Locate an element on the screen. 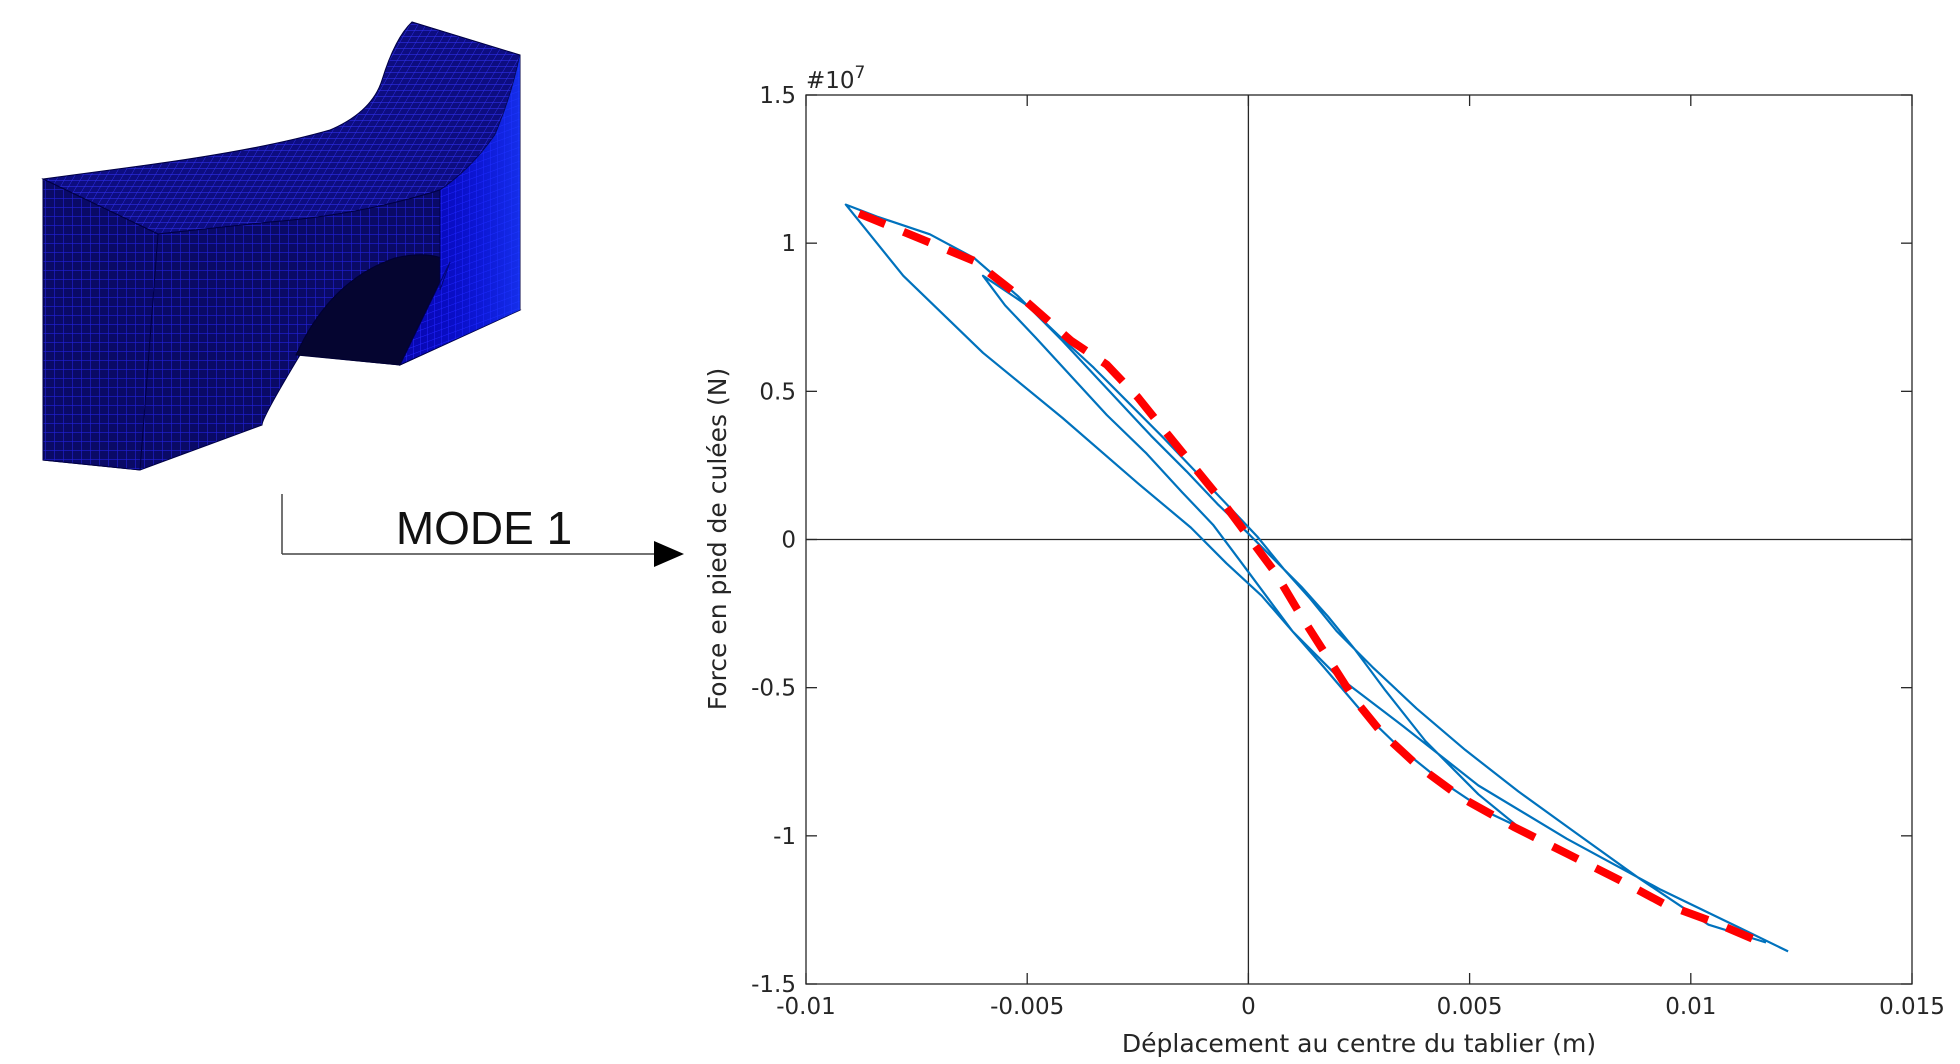 The width and height of the screenshot is (1960, 1064). y-tick-label: 0 is located at coordinates (788, 541).